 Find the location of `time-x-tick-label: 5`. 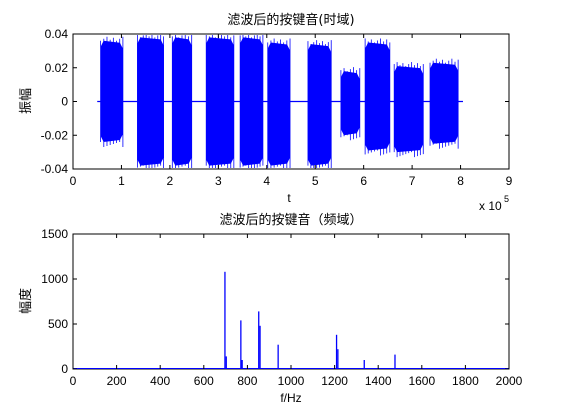

time-x-tick-label: 5 is located at coordinates (315, 181).